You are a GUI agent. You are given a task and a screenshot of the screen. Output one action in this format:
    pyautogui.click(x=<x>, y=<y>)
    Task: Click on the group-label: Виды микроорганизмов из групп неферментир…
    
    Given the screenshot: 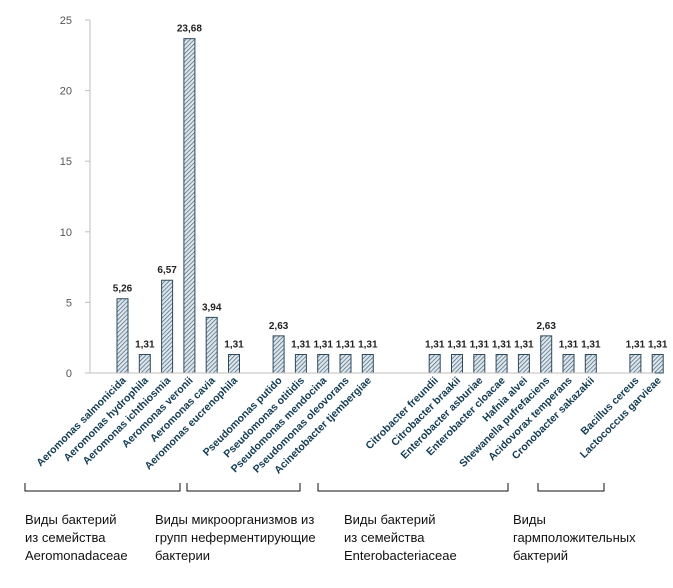 What is the action you would take?
    pyautogui.click(x=235, y=537)
    